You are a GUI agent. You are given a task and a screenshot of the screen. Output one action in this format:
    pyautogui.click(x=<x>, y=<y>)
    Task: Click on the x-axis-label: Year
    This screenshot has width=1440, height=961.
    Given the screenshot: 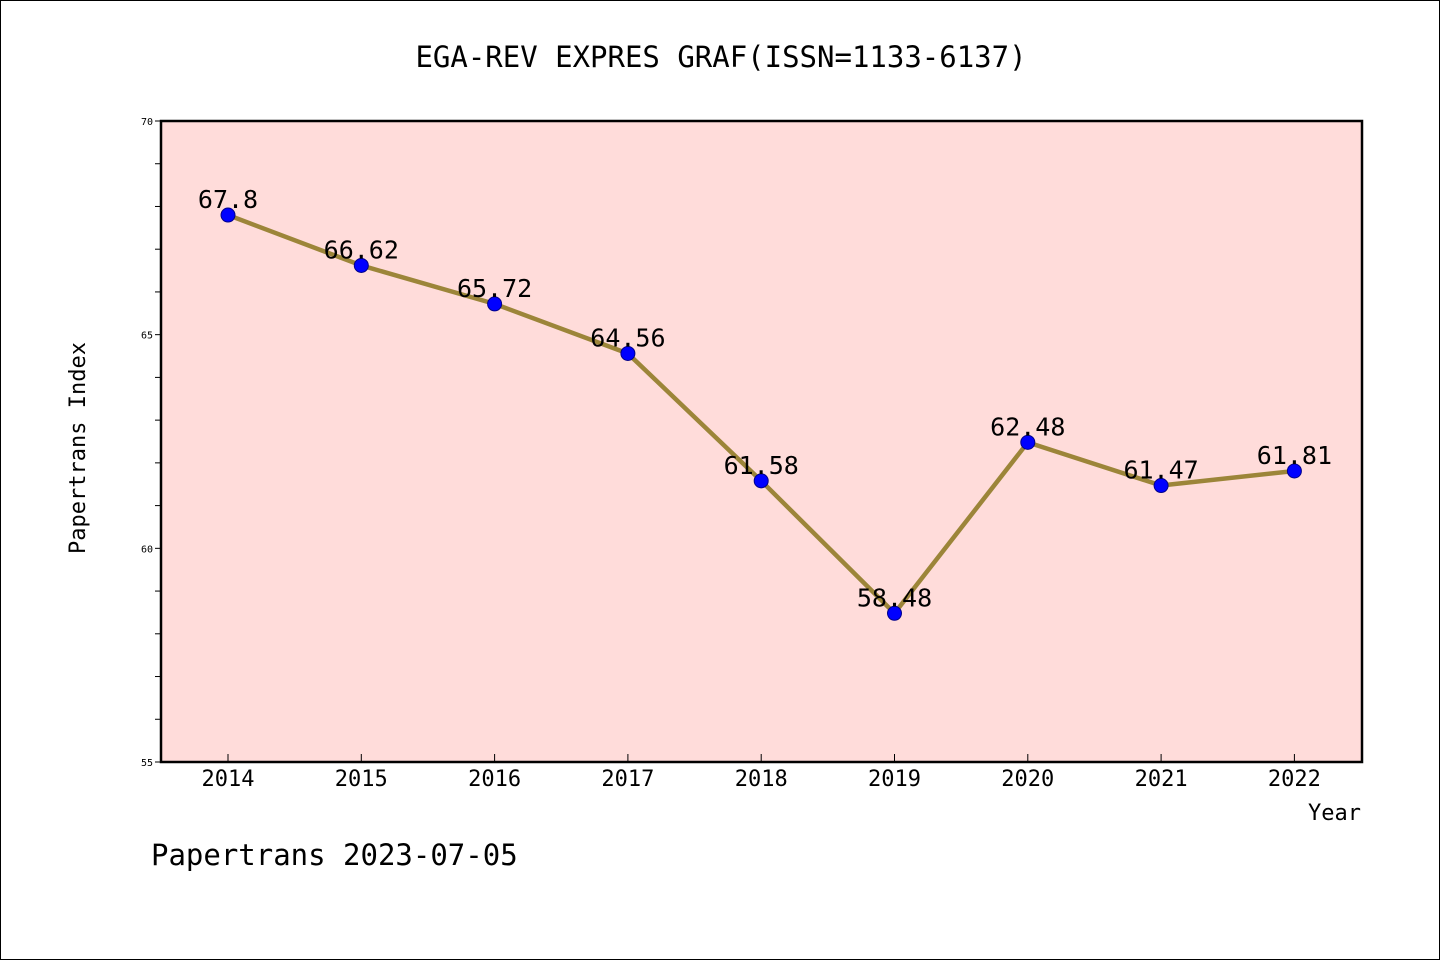 What is the action you would take?
    pyautogui.click(x=1334, y=813)
    